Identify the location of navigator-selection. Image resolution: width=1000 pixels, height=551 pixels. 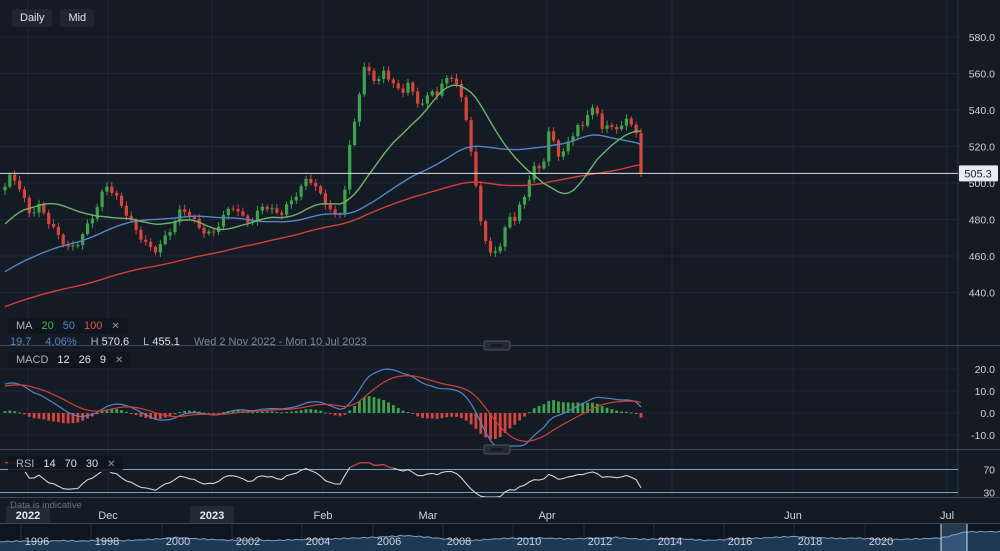
(954, 537).